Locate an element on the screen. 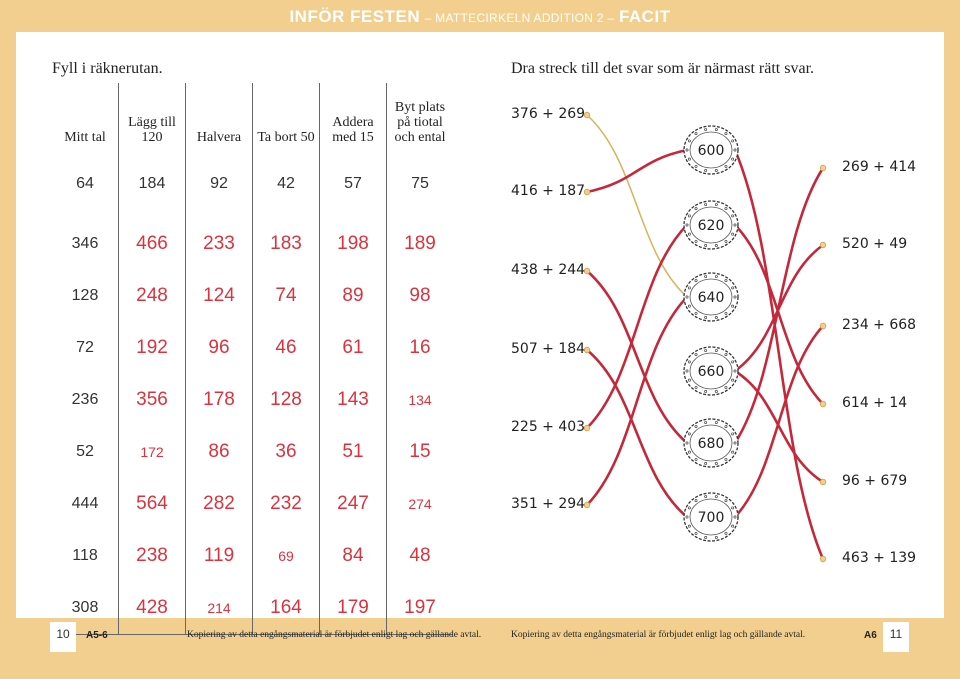  answer-cell: 232 is located at coordinates (286, 504).